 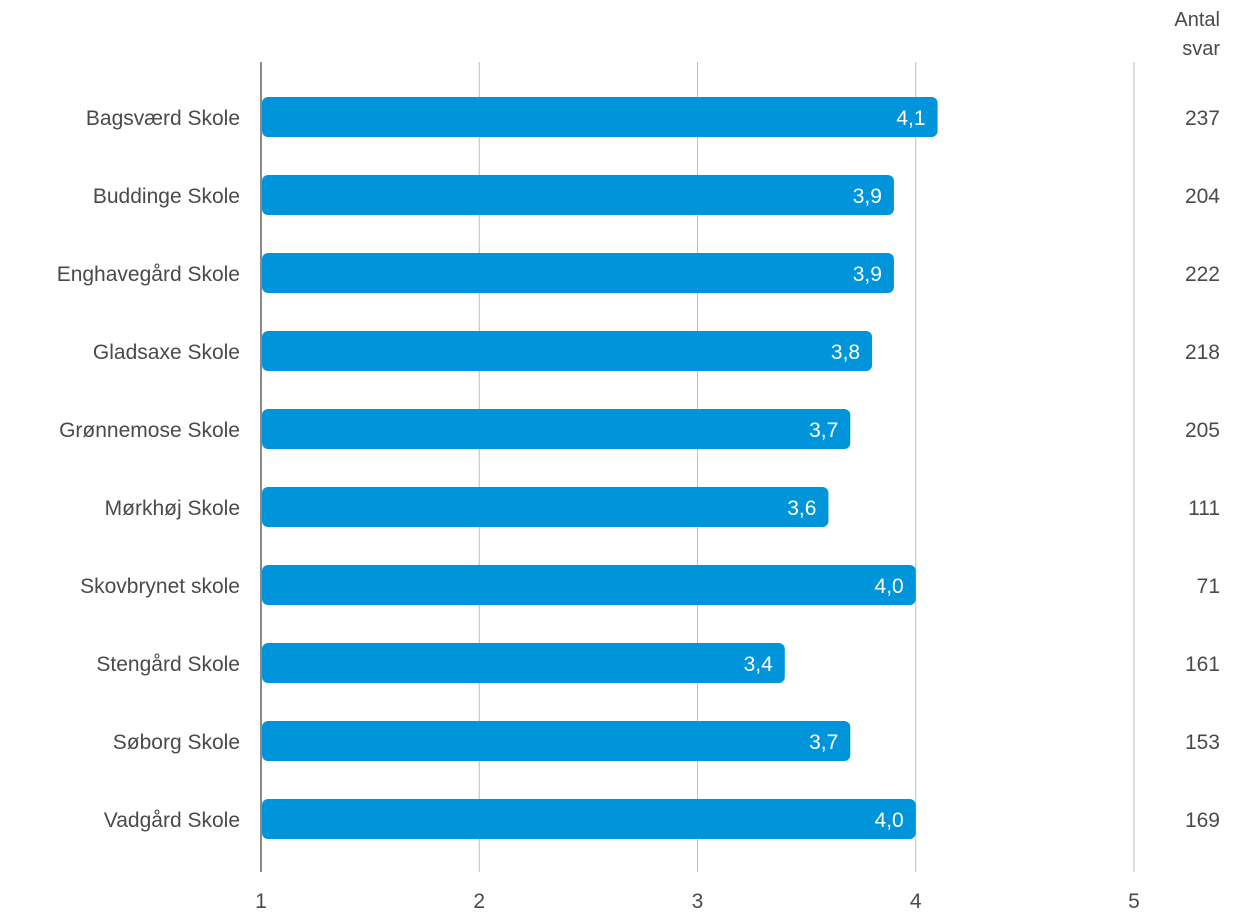 What do you see at coordinates (1201, 49) in the screenshot?
I see `counts-header-line-2: svar` at bounding box center [1201, 49].